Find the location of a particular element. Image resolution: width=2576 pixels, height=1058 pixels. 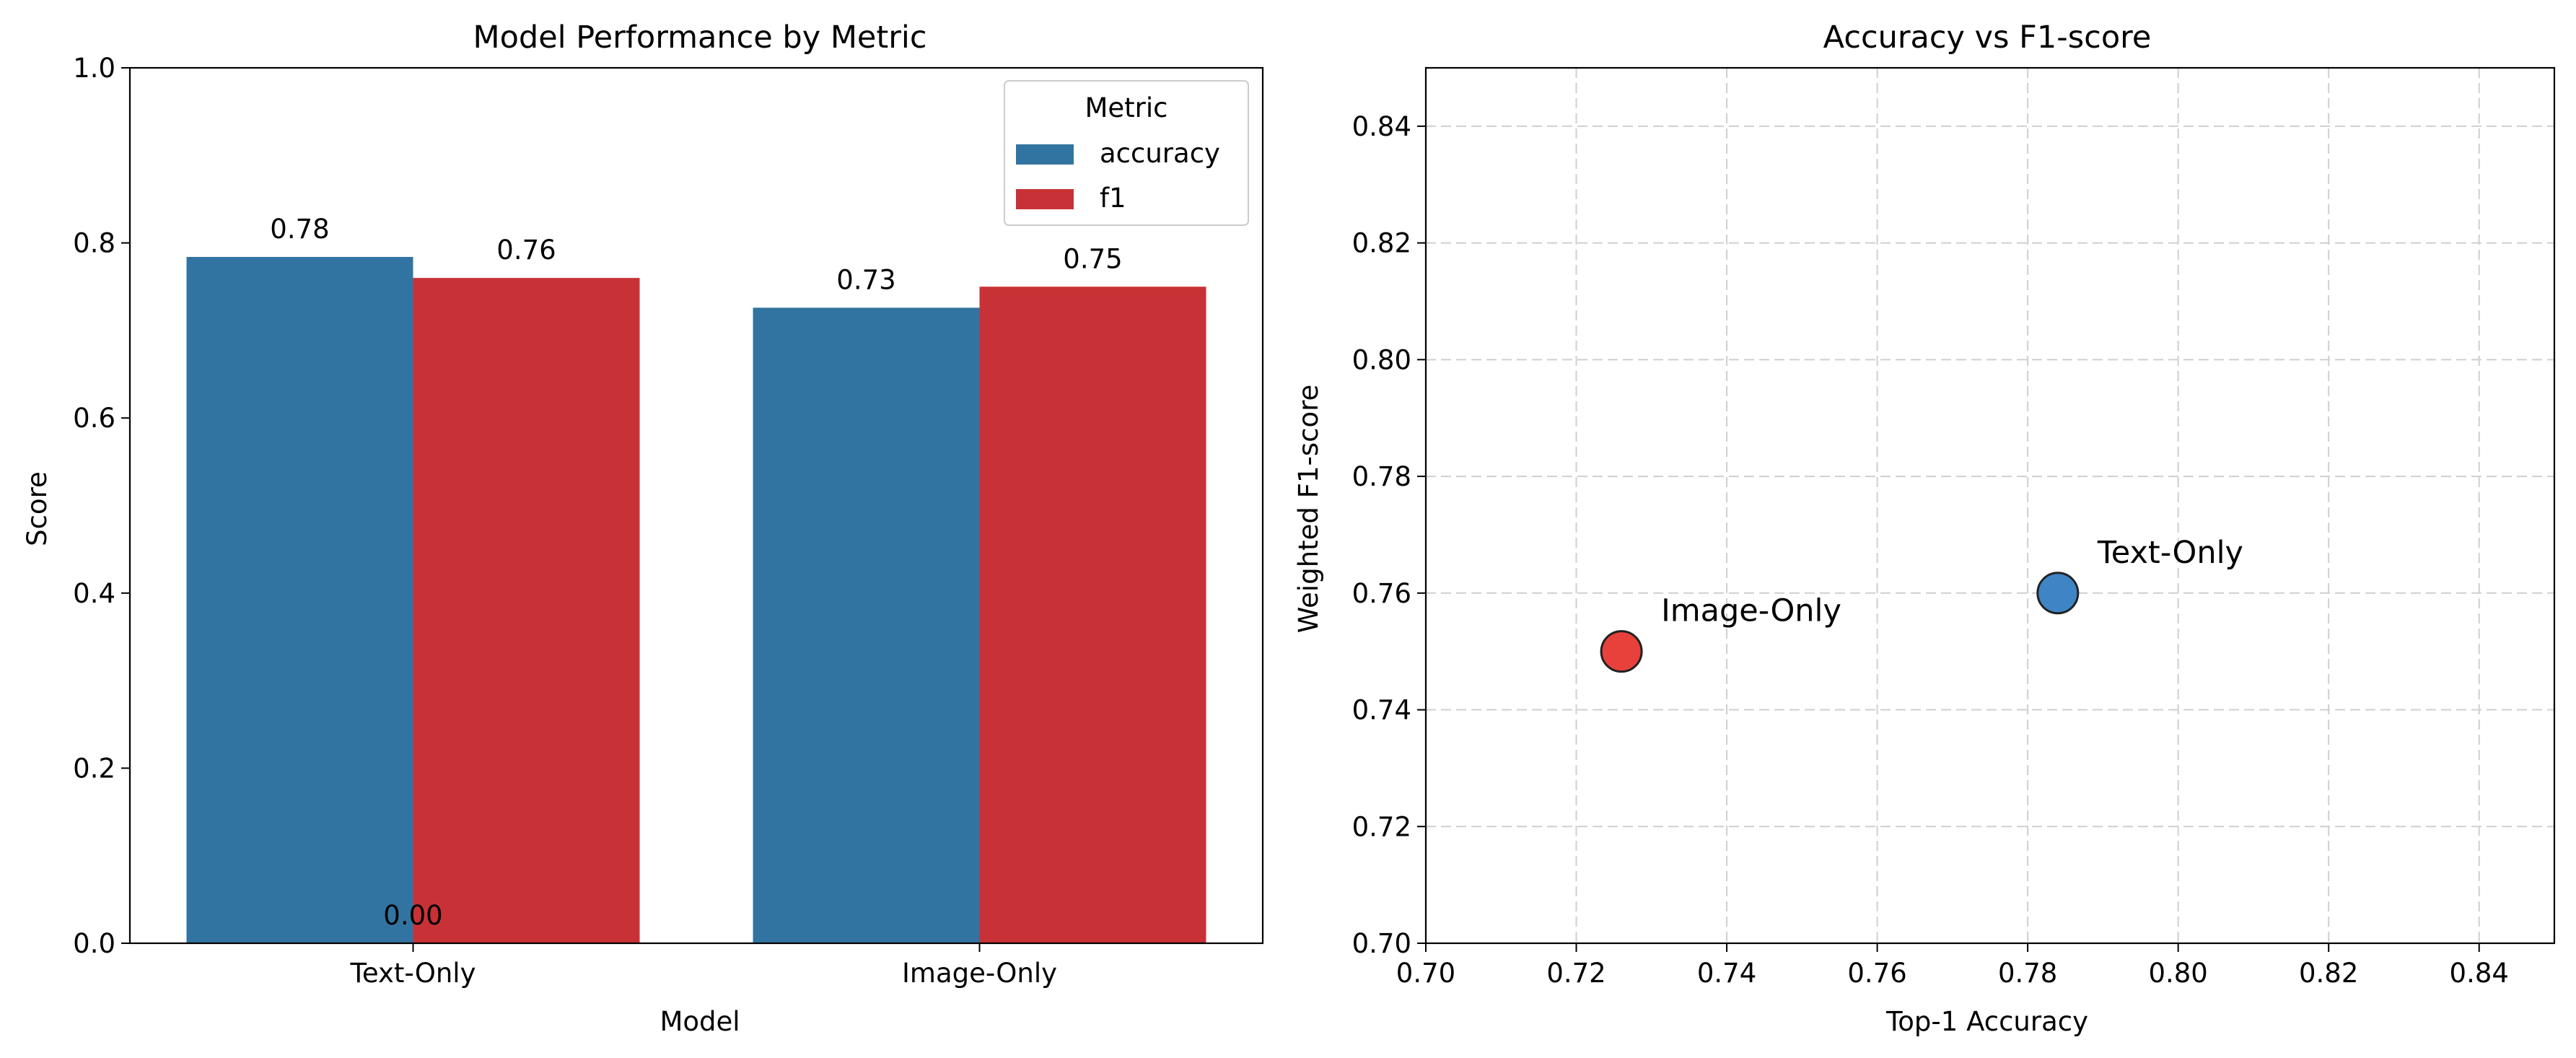

x-tick-label: 0.78 is located at coordinates (2027, 973).